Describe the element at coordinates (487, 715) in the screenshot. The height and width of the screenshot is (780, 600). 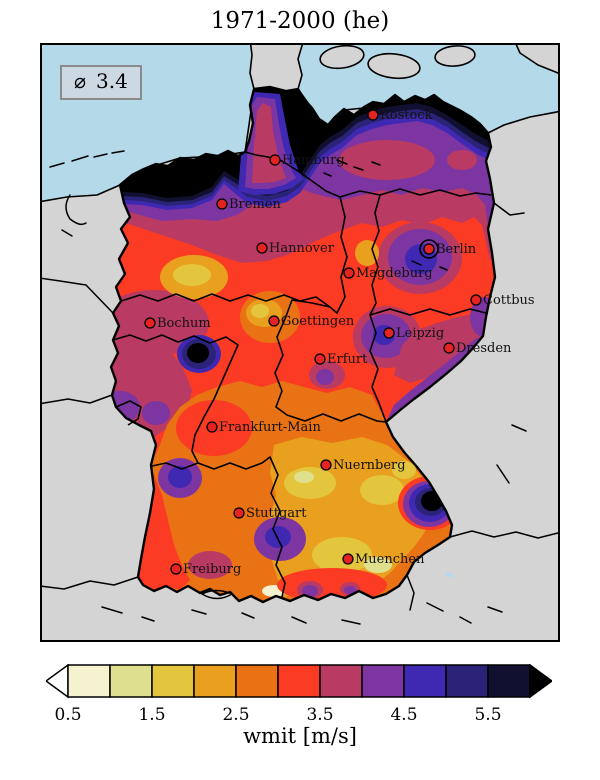
I see `colorbar-tick: 5.5` at that location.